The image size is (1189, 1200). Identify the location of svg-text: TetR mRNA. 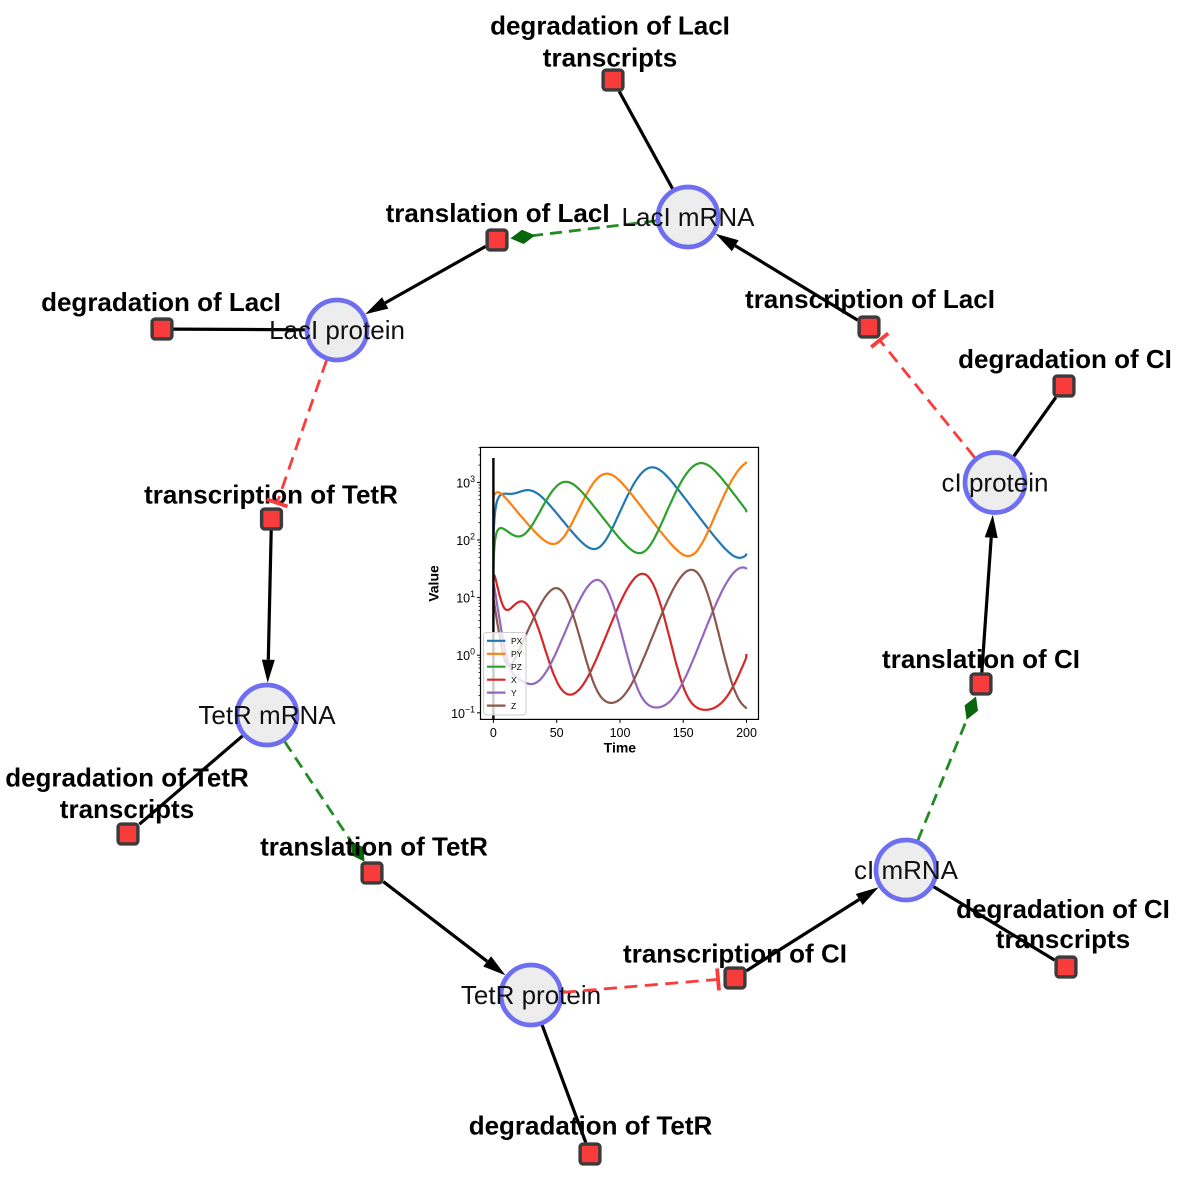
(267, 715).